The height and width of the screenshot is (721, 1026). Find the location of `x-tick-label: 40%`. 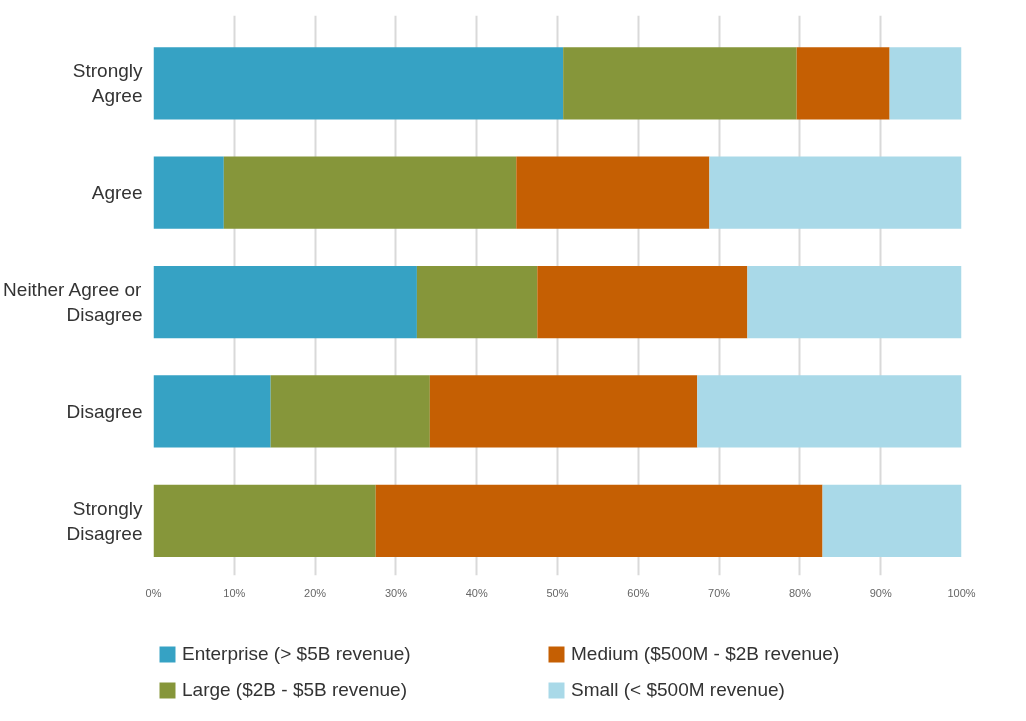

x-tick-label: 40% is located at coordinates (476, 592).